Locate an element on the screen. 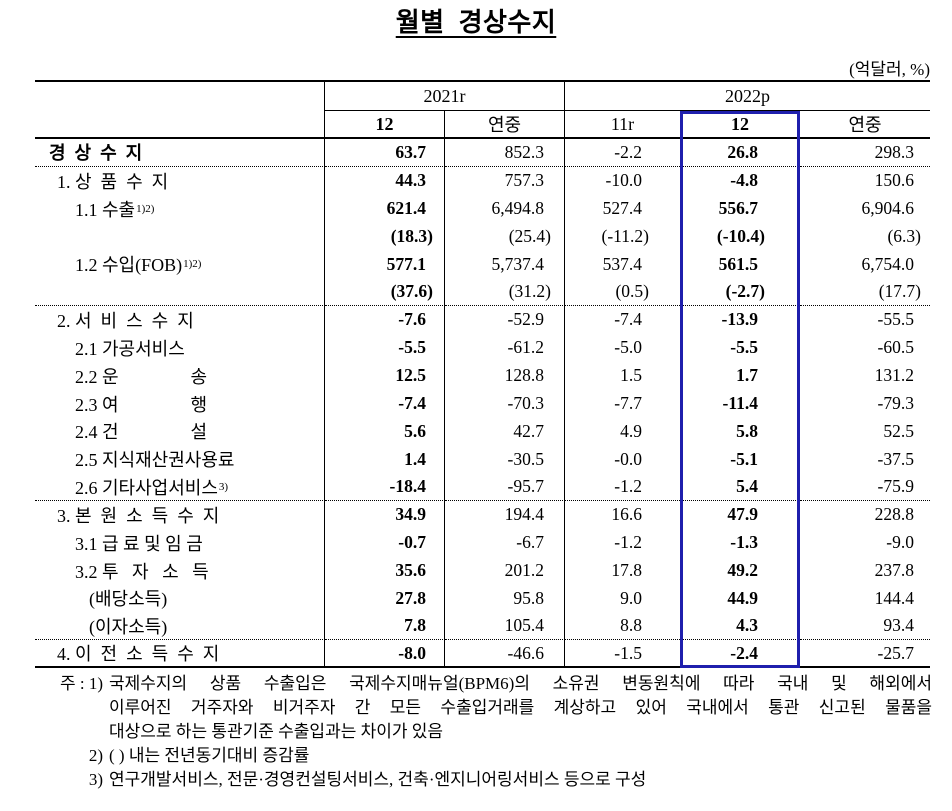  value-cell: -2.2 is located at coordinates (622, 153).